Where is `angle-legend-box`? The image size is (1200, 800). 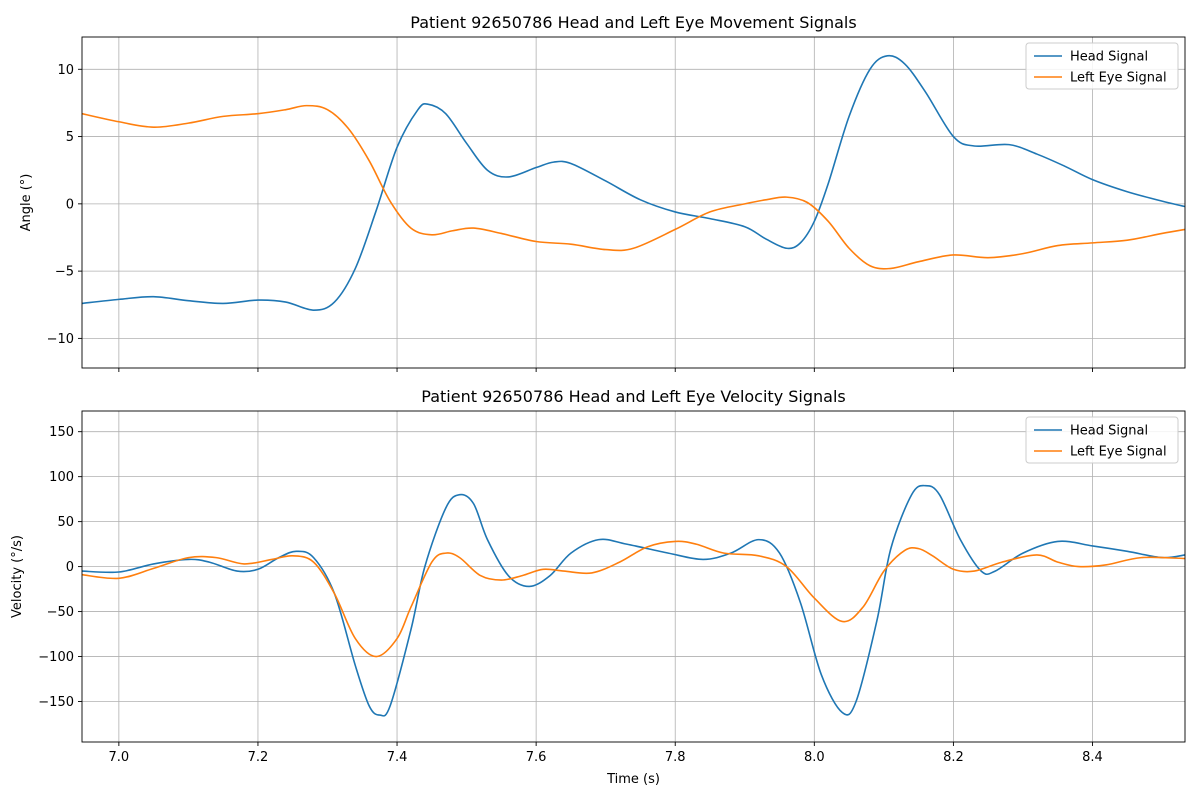 angle-legend-box is located at coordinates (1102, 66).